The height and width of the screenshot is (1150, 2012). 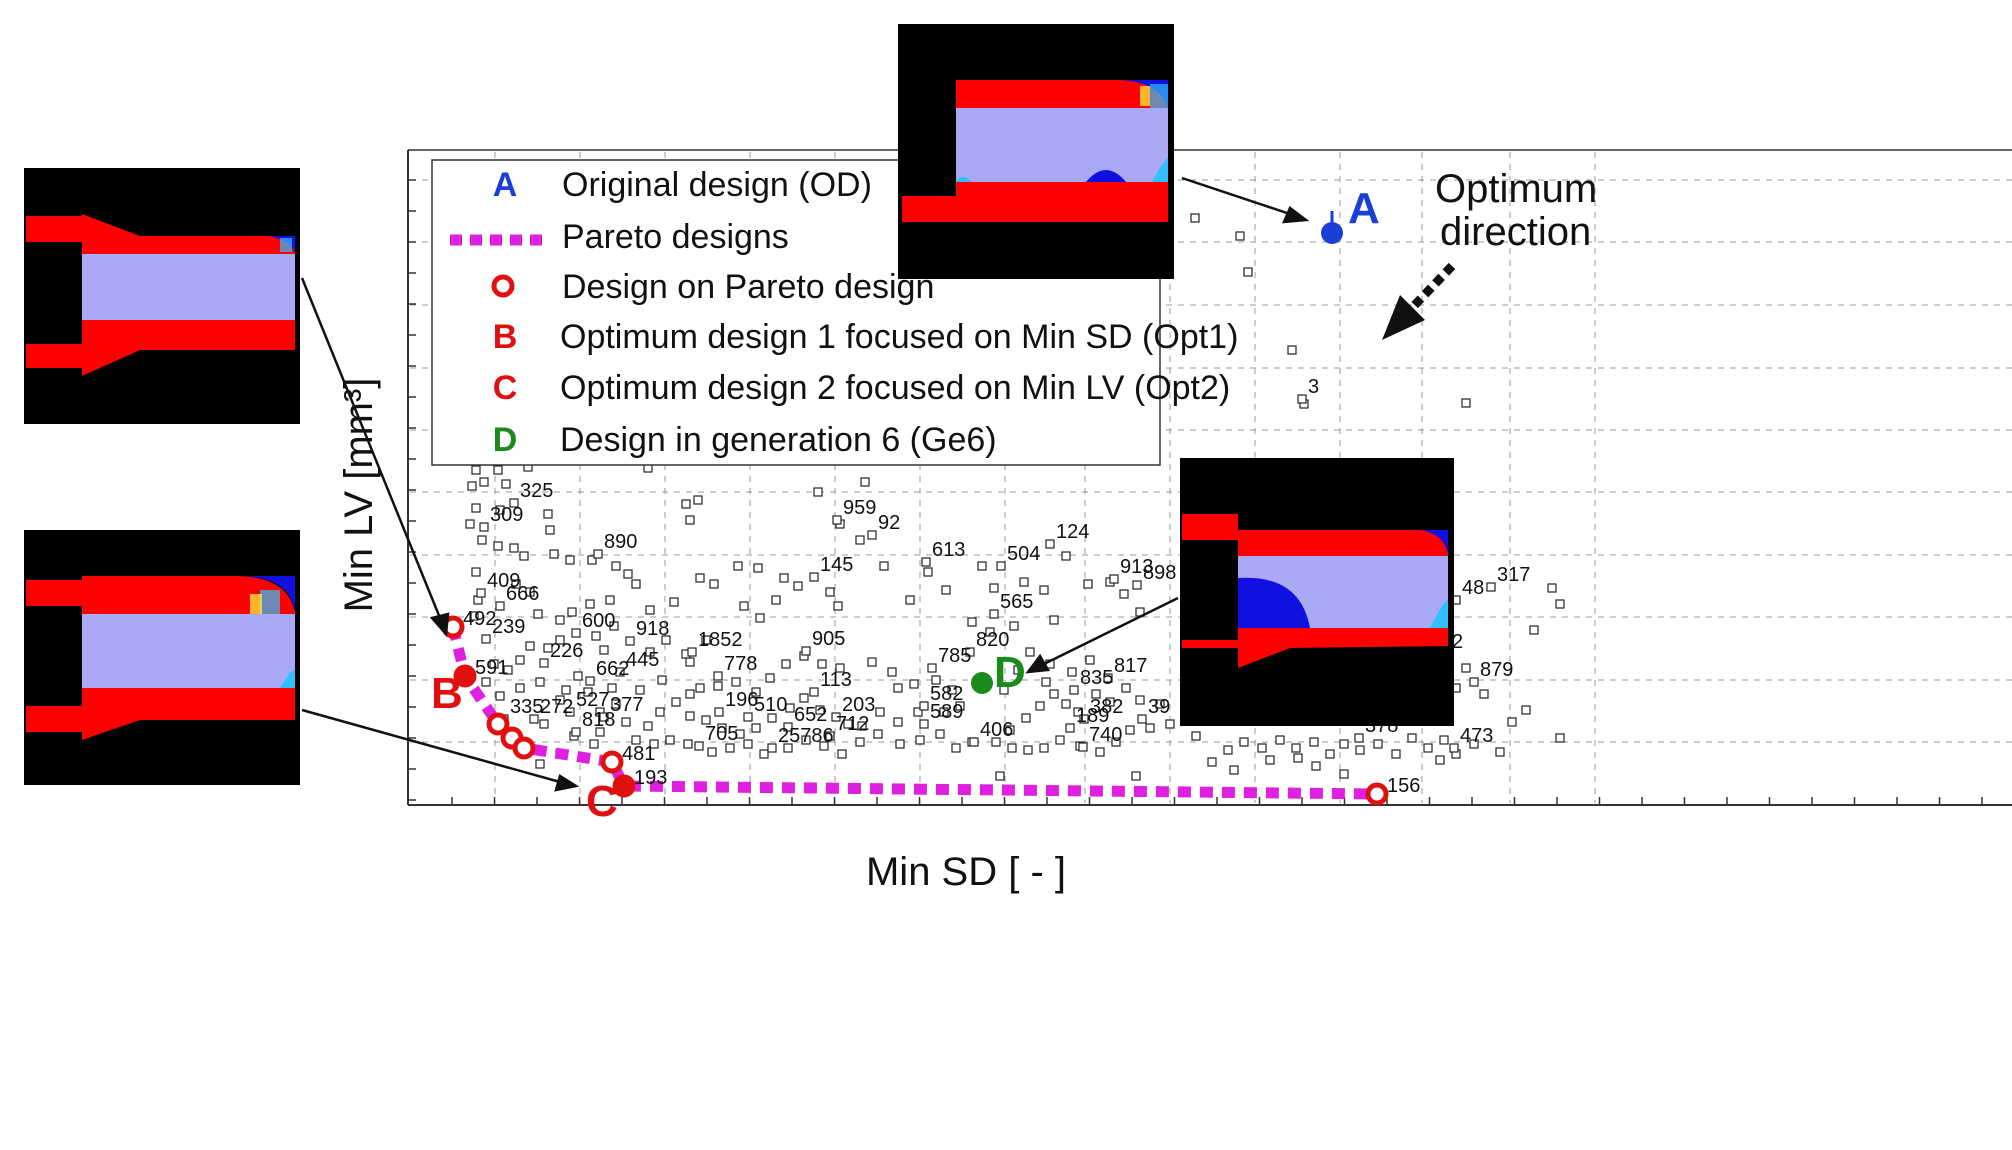 I want to click on y-axis-label: Min LV [mm³], so click(x=359, y=495).